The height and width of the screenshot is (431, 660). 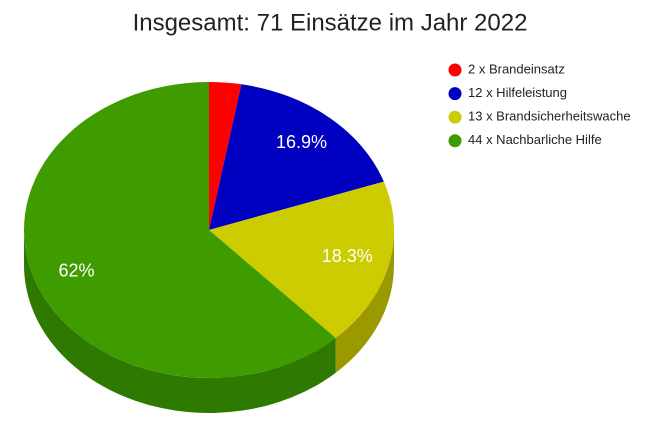 I want to click on data-label: 16.9%, so click(x=301, y=142).